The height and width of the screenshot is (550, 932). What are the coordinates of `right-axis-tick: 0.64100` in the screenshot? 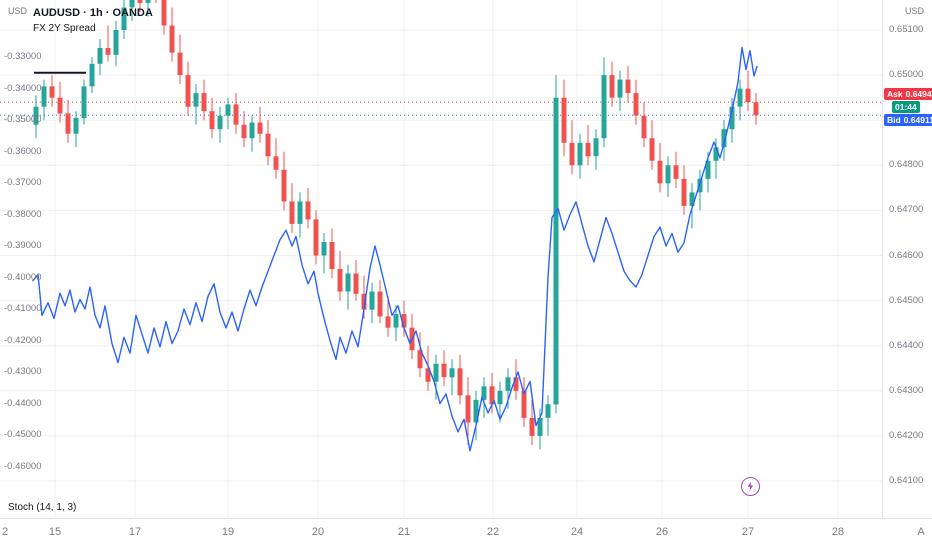 It's located at (906, 480).